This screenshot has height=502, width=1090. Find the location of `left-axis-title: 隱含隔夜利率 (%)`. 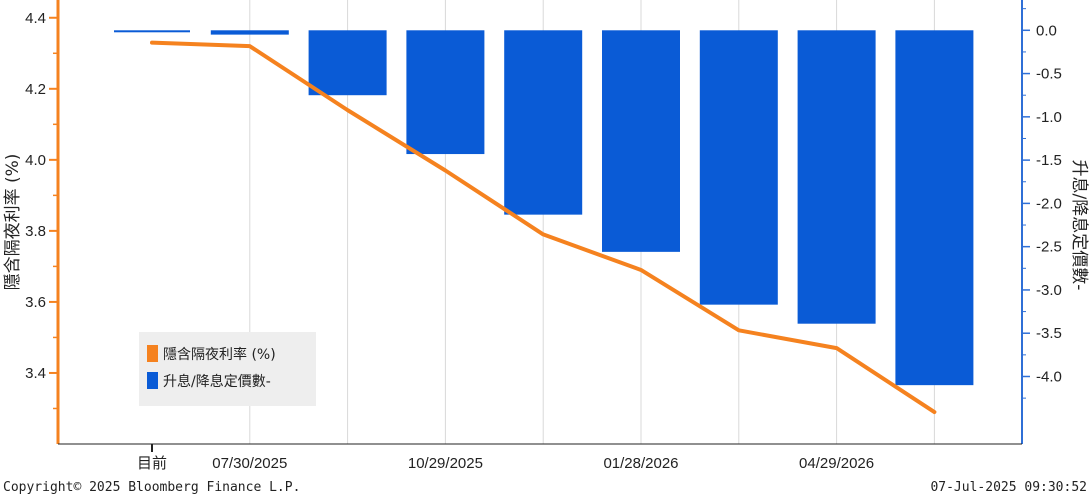

left-axis-title: 隱含隔夜利率 (%) is located at coordinates (13, 222).